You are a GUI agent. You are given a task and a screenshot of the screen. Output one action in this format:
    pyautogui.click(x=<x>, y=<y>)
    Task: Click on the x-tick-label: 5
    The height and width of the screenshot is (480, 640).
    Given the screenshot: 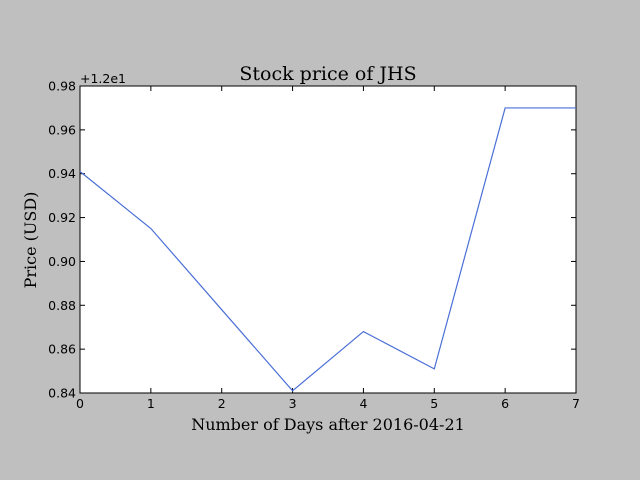 What is the action you would take?
    pyautogui.click(x=434, y=403)
    